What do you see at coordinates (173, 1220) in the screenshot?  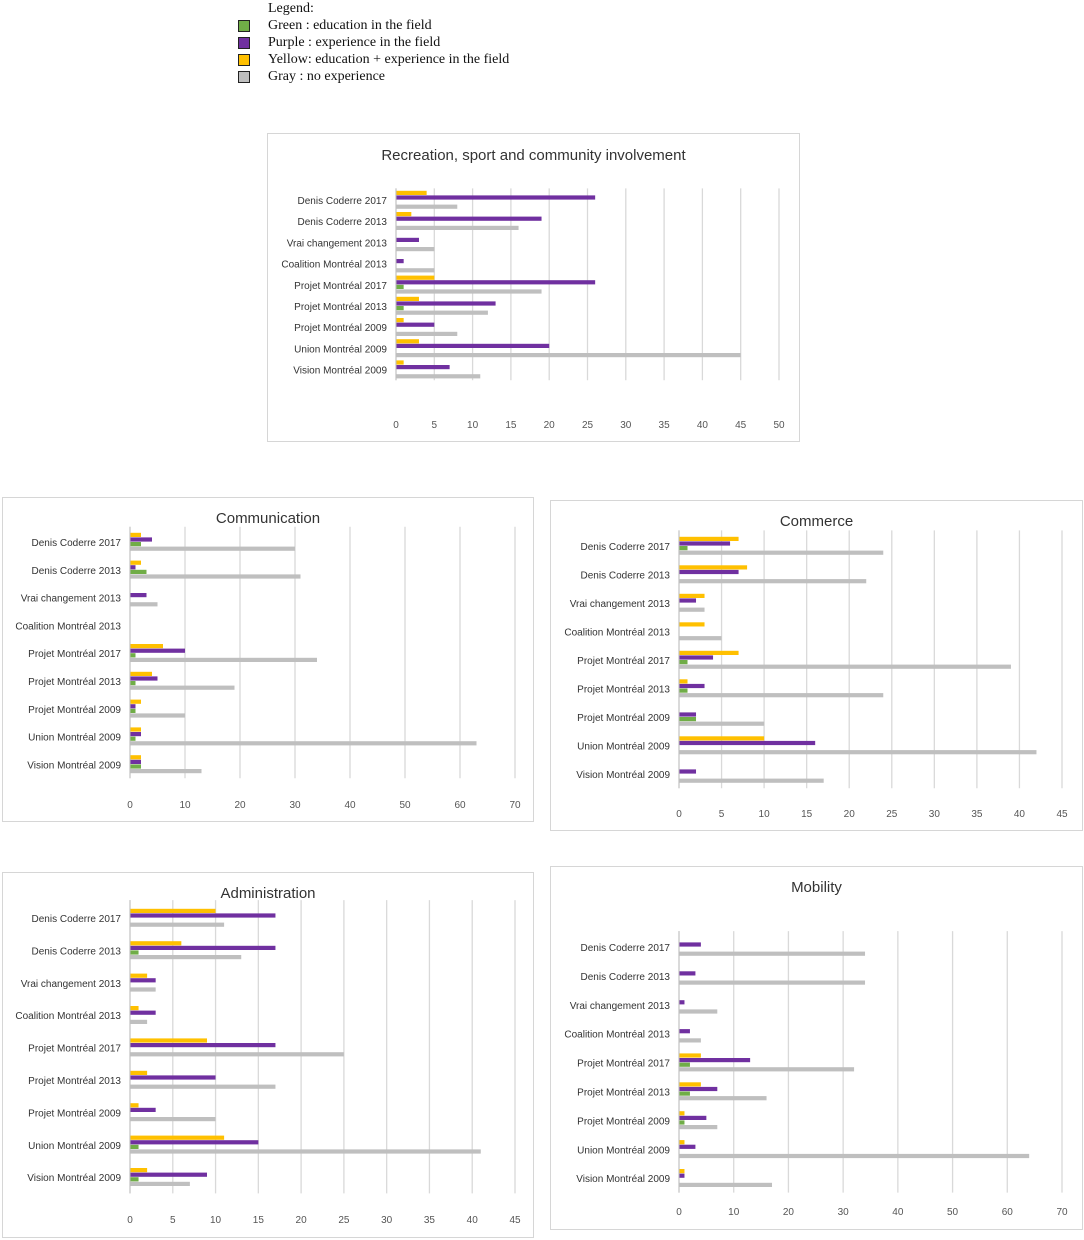 I see `x-tick-label: 5` at bounding box center [173, 1220].